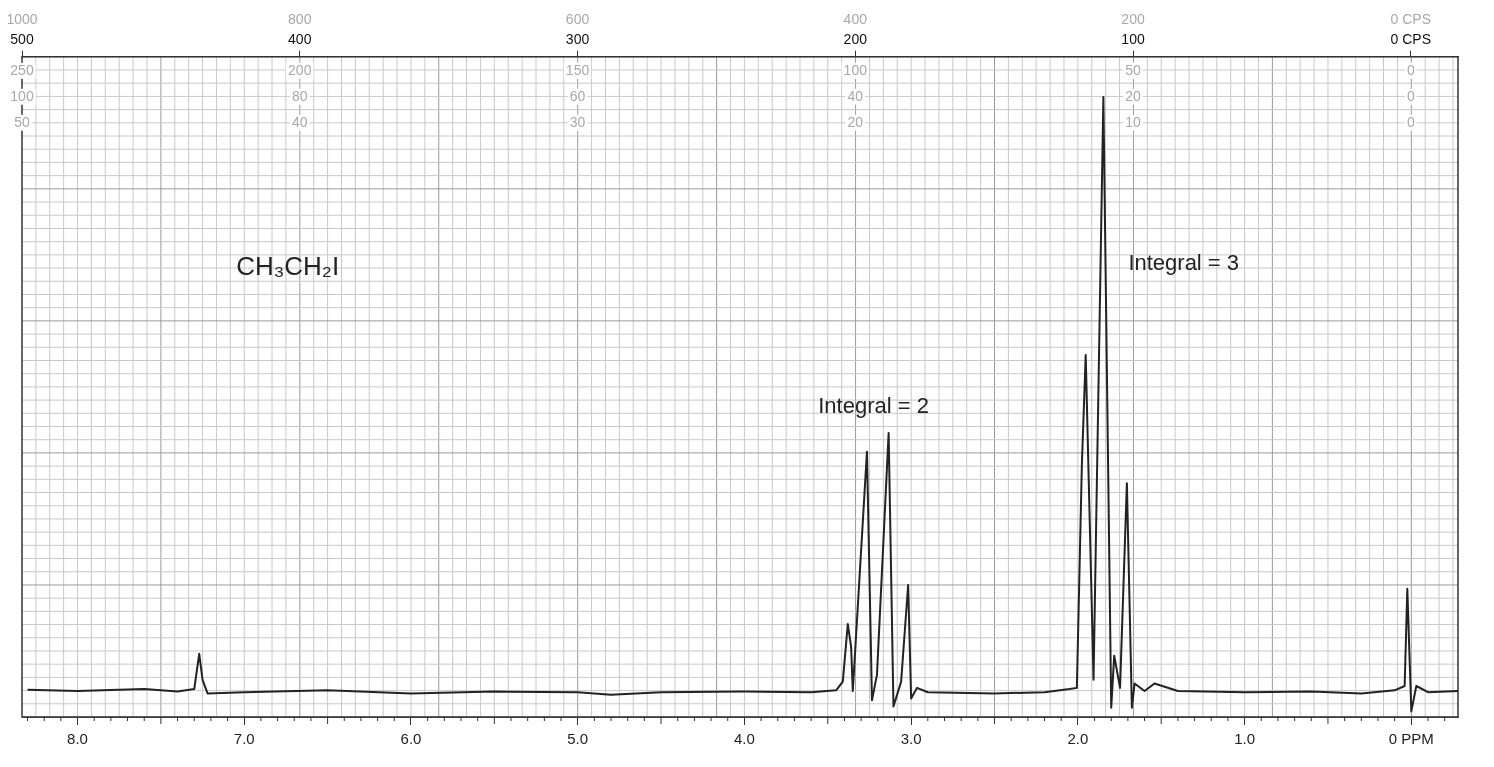 Image resolution: width=1494 pixels, height=767 pixels. I want to click on x-tick-label: 0 PPM, so click(1411, 739).